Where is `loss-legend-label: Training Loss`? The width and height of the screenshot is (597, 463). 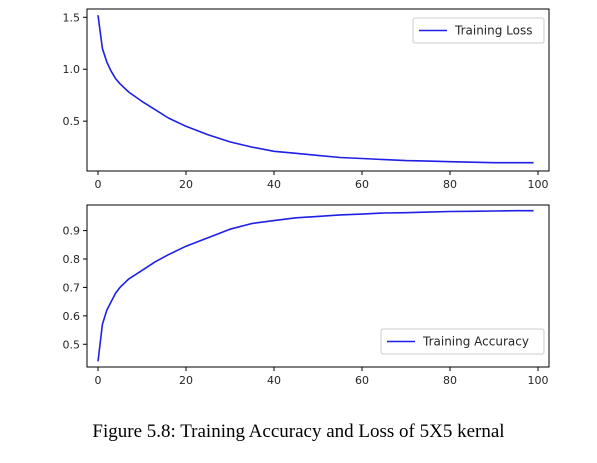
loss-legend-label: Training Loss is located at coordinates (493, 31).